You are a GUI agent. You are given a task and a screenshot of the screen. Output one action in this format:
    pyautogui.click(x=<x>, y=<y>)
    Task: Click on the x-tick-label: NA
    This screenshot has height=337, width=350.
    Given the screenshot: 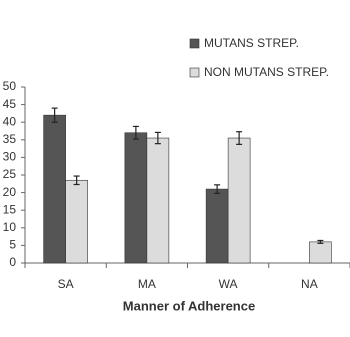 What is the action you would take?
    pyautogui.click(x=309, y=284)
    